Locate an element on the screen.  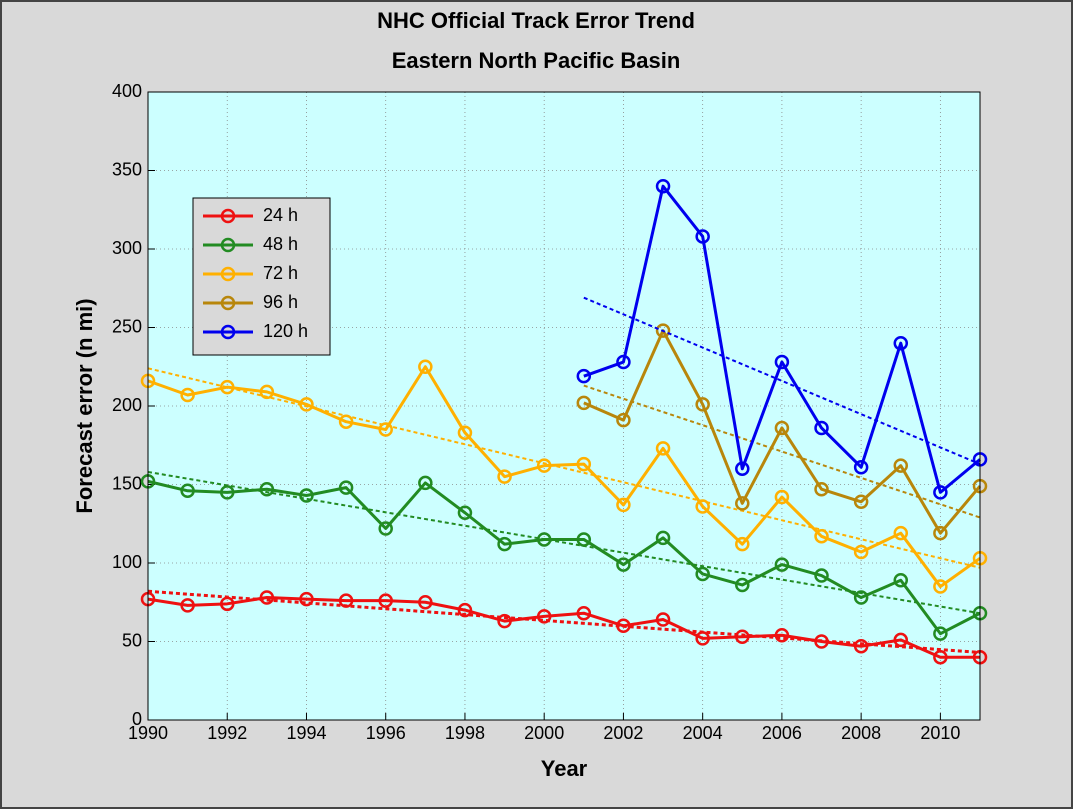
y-tick-label: 350 is located at coordinates (127, 169).